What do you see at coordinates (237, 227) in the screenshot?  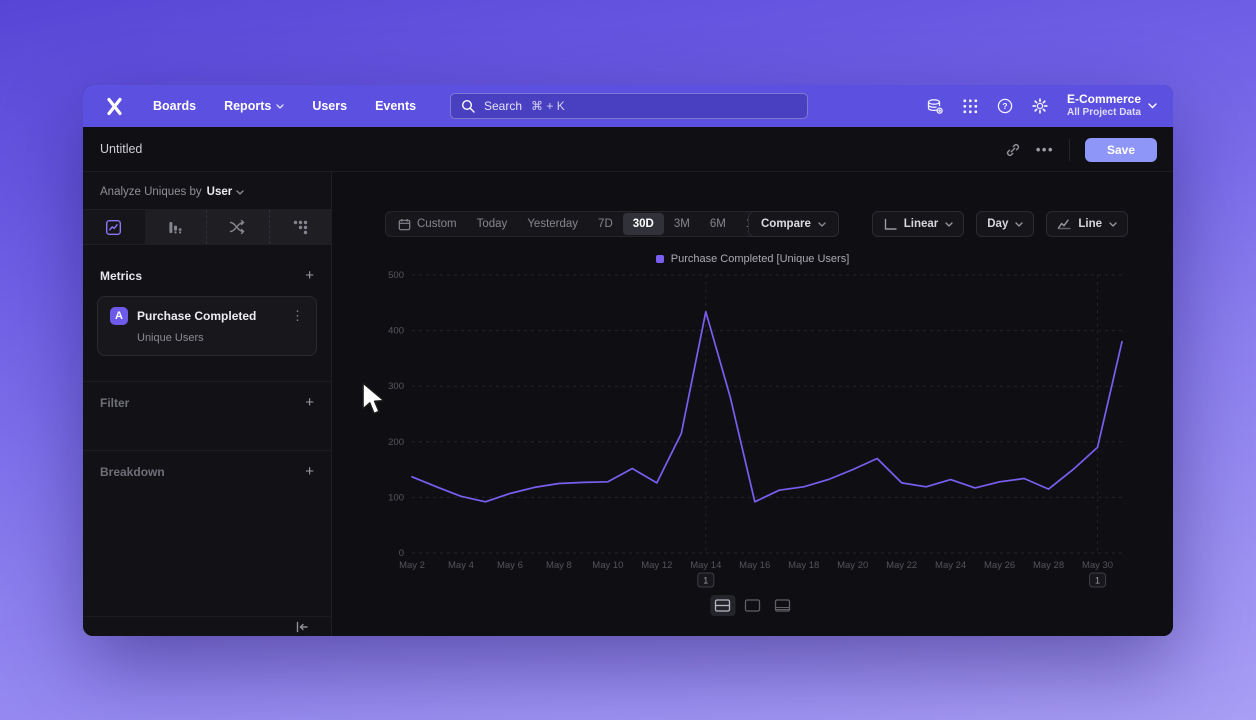 I see `tab-flows` at bounding box center [237, 227].